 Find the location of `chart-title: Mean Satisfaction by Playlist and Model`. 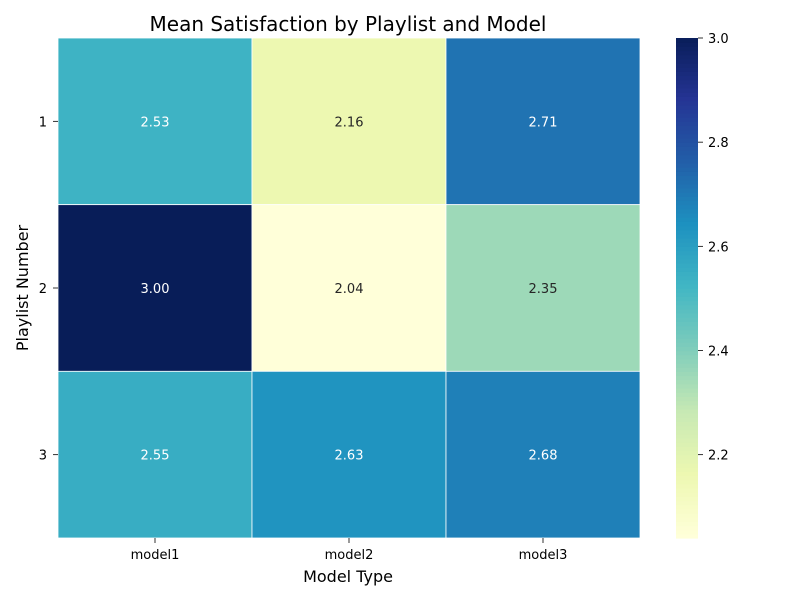

chart-title: Mean Satisfaction by Playlist and Model is located at coordinates (348, 24).